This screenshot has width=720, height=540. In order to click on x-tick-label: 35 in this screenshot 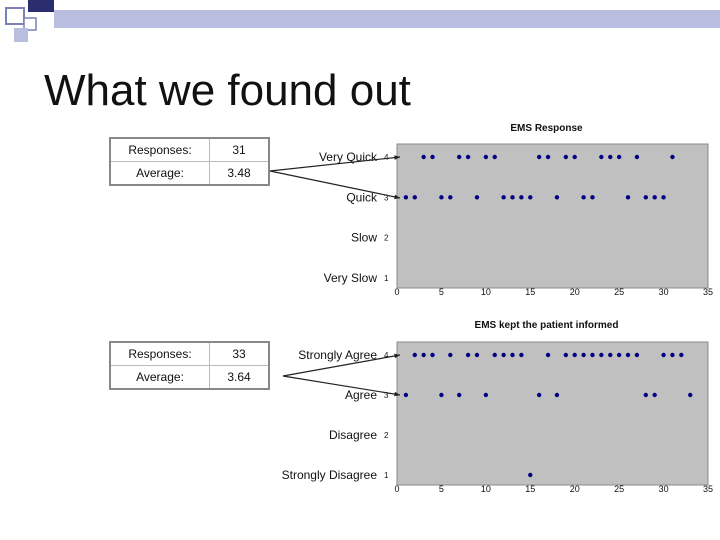, I will do `click(708, 292)`.